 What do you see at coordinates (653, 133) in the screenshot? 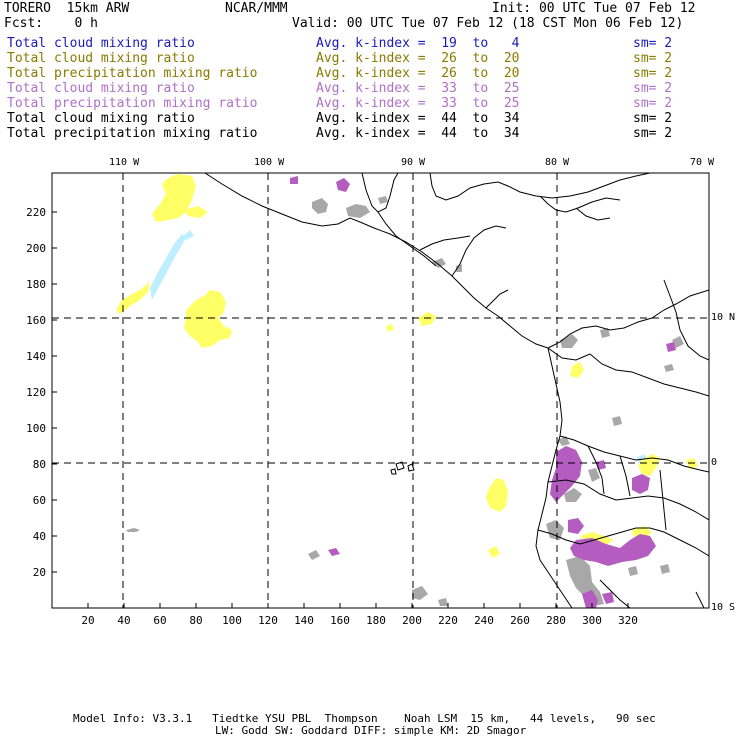
I see `legend-sm-7: sm= 2` at bounding box center [653, 133].